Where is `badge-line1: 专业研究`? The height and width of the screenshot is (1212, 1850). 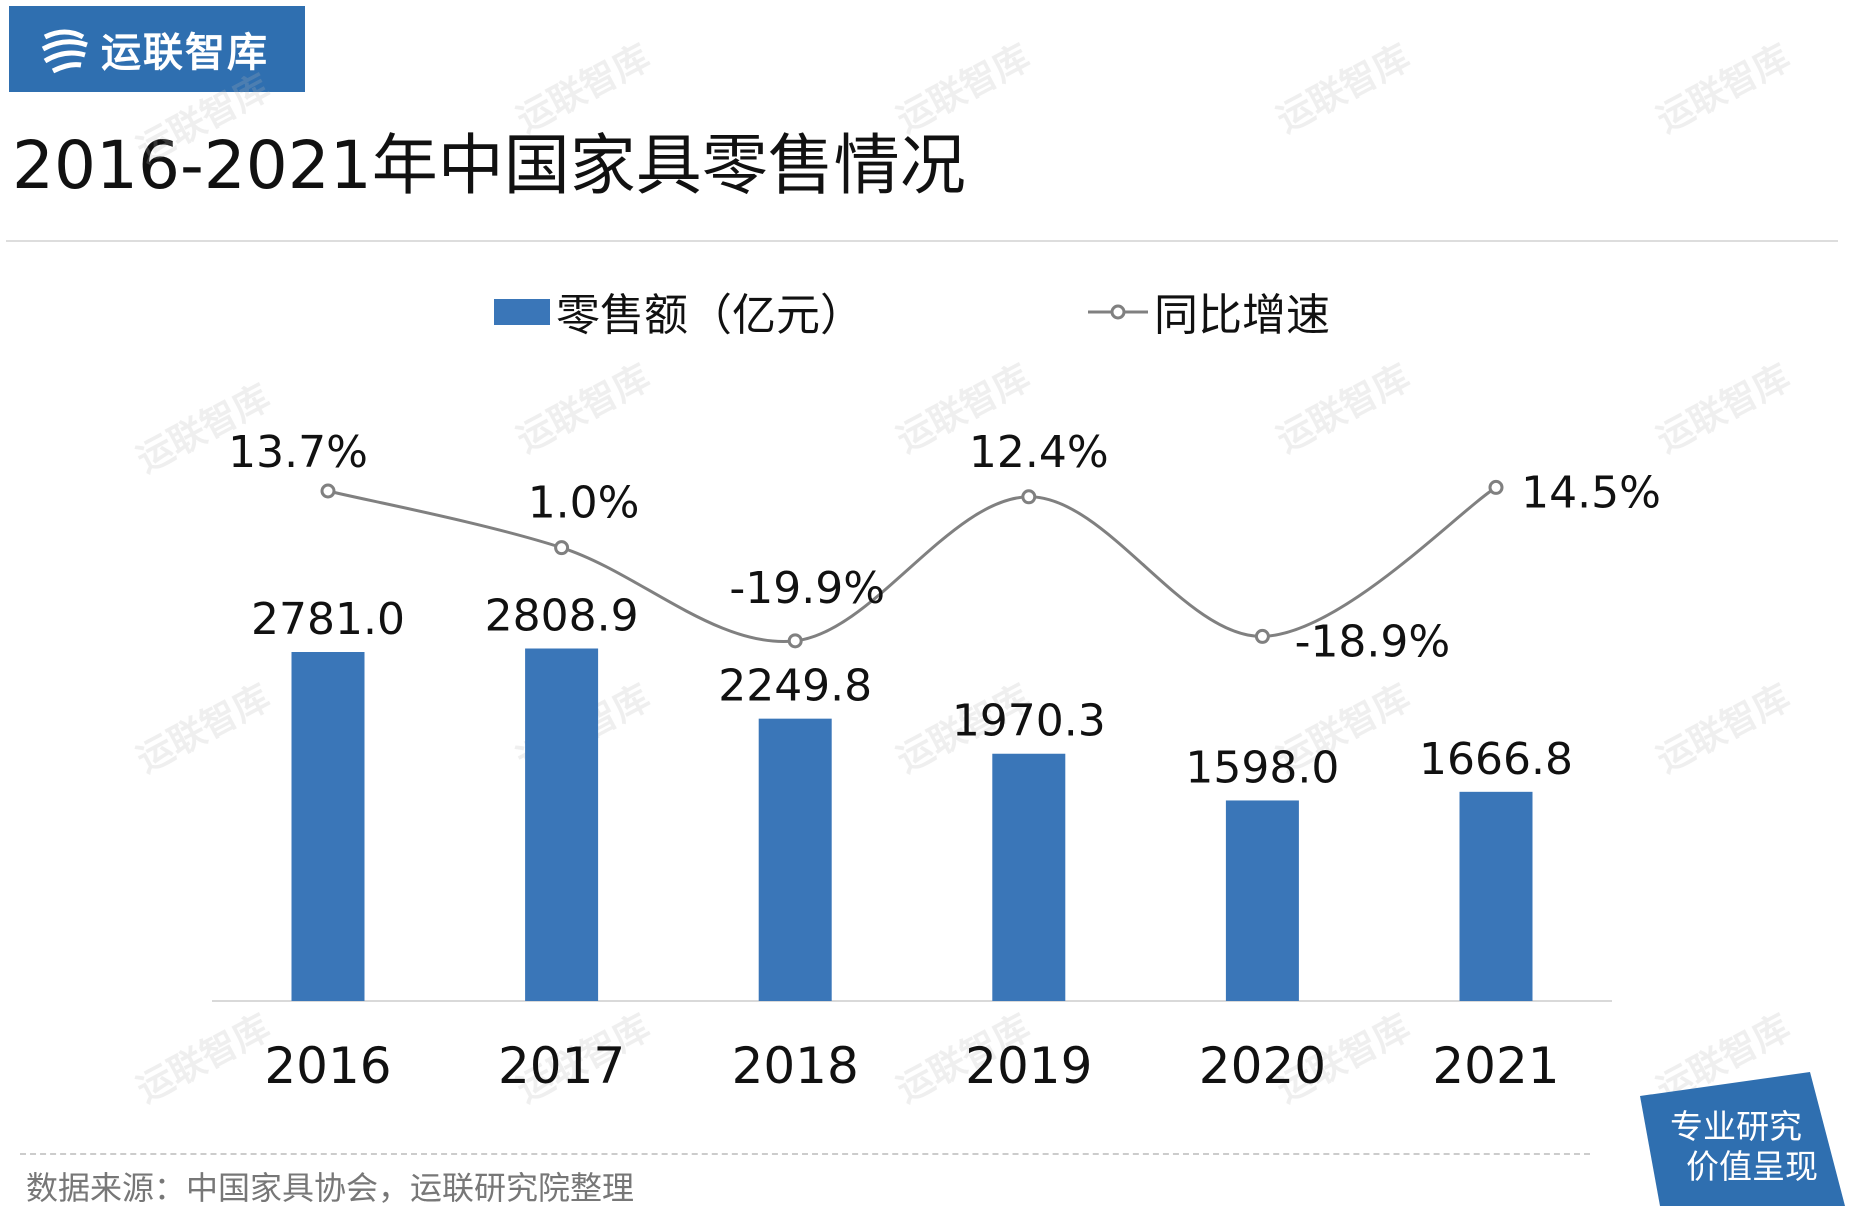 badge-line1: 专业研究 is located at coordinates (1736, 1126).